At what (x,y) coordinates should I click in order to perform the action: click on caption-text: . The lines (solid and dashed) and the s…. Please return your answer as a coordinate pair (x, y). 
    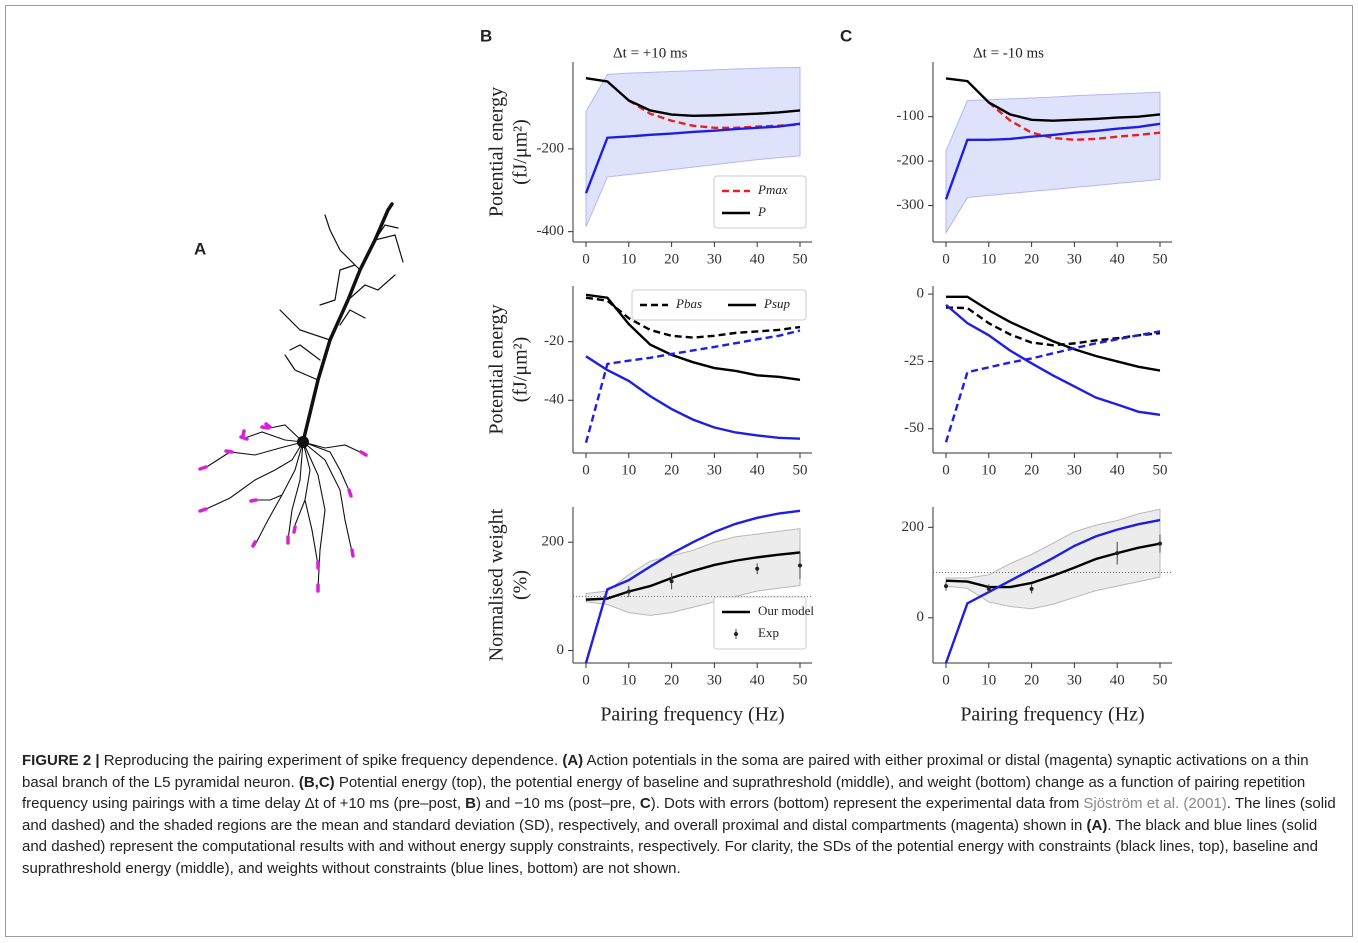
    Looking at the image, I should click on (679, 814).